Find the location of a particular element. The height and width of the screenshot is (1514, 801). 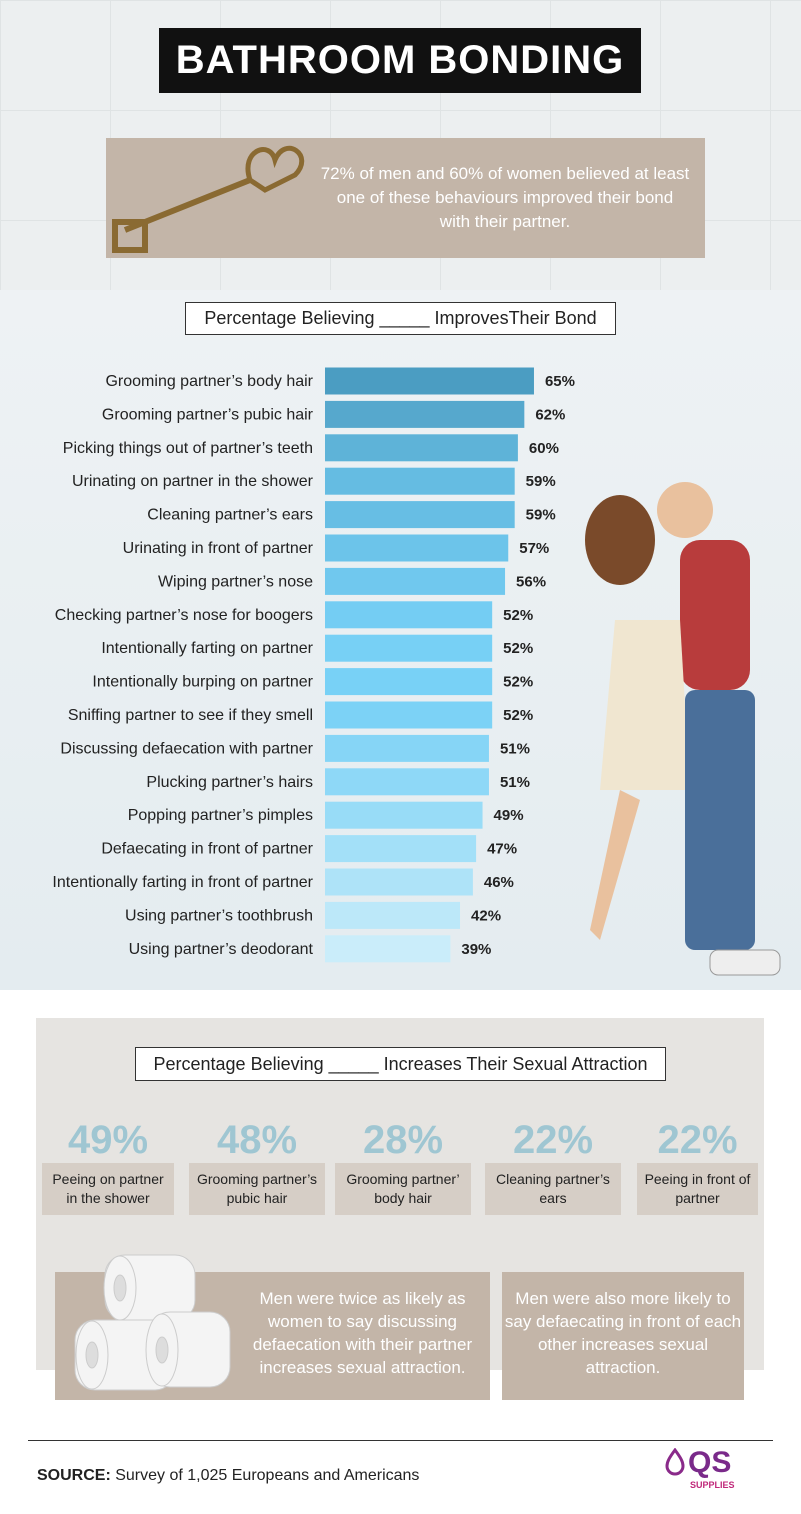

category-label: Urinating in front of partner is located at coordinates (218, 548).